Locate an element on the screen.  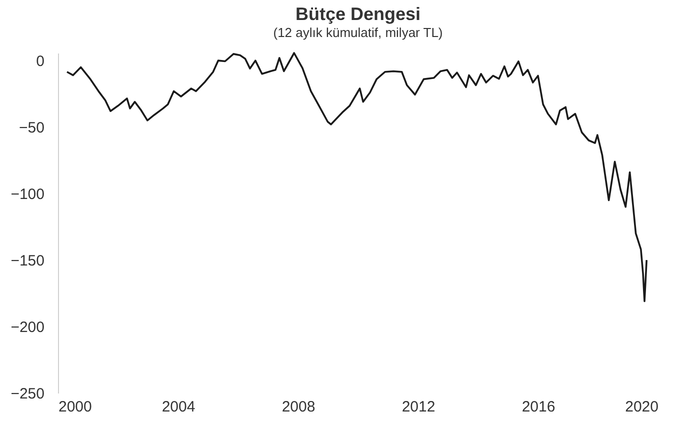
y-tick-label: −100 is located at coordinates (27, 195).